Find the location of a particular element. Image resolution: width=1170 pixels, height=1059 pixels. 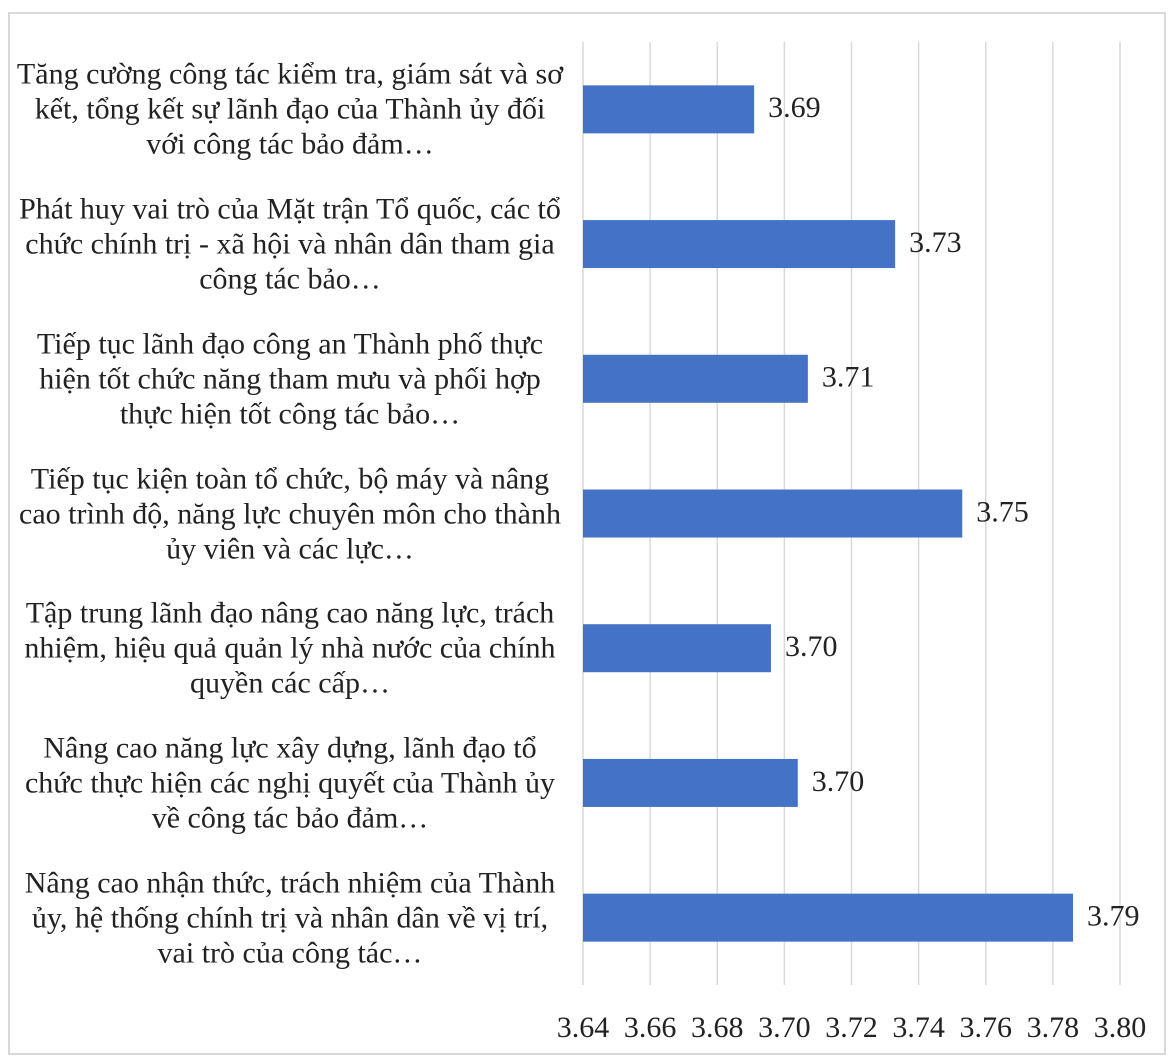

x-tick-label: 3.66 is located at coordinates (650, 1027).